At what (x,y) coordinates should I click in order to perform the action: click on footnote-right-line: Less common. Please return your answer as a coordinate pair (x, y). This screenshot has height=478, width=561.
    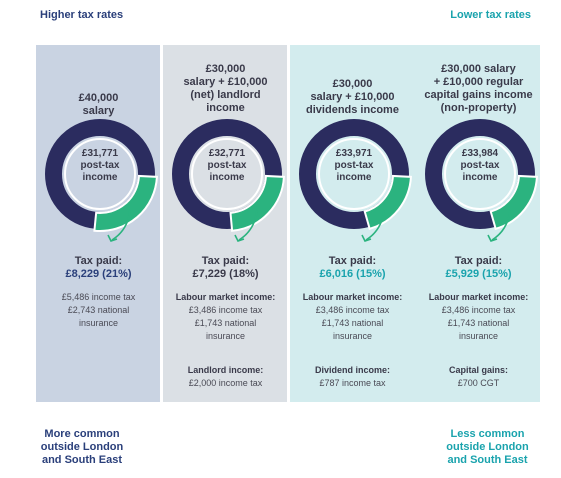
    Looking at the image, I should click on (487, 434).